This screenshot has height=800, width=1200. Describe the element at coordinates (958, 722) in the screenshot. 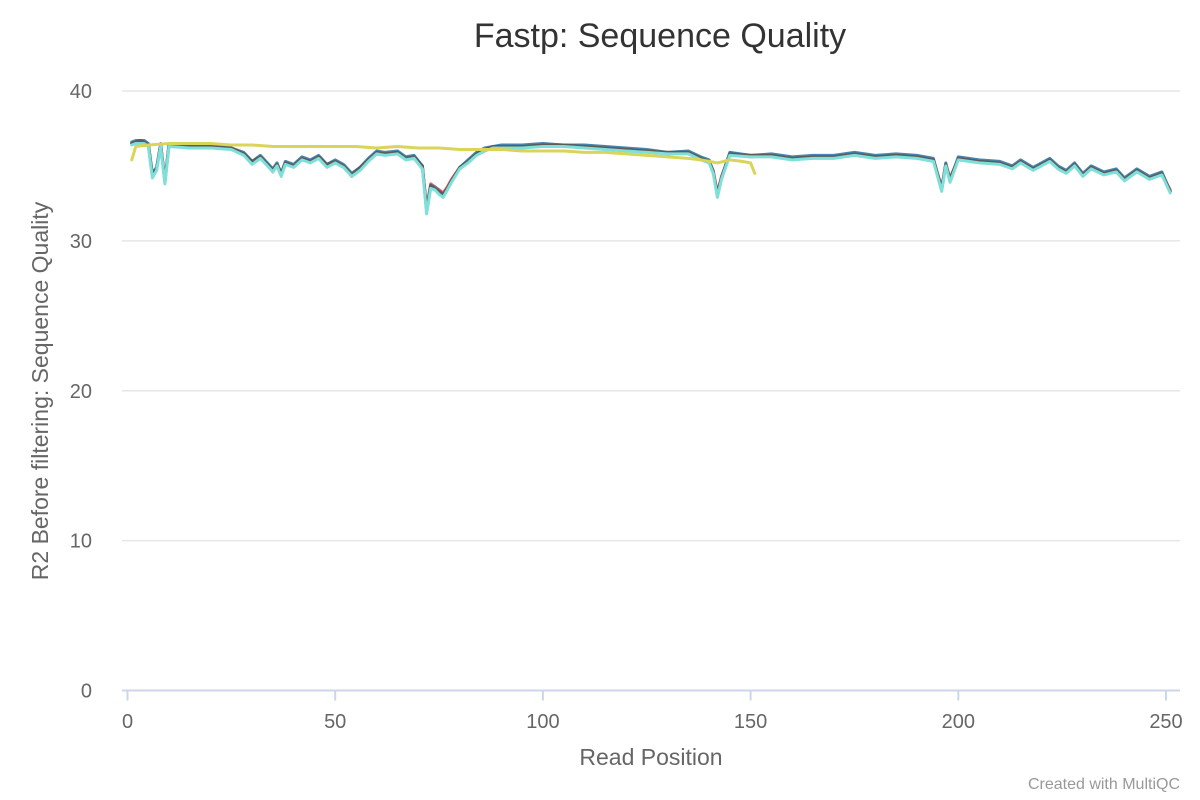

I see `x-tick-label: 200` at that location.